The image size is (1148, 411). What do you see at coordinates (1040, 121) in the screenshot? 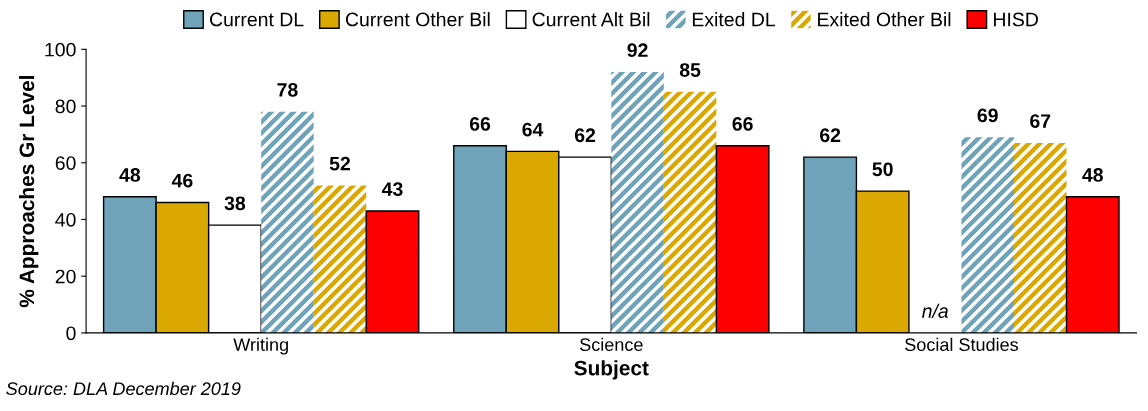
I see `data-label: 67` at bounding box center [1040, 121].